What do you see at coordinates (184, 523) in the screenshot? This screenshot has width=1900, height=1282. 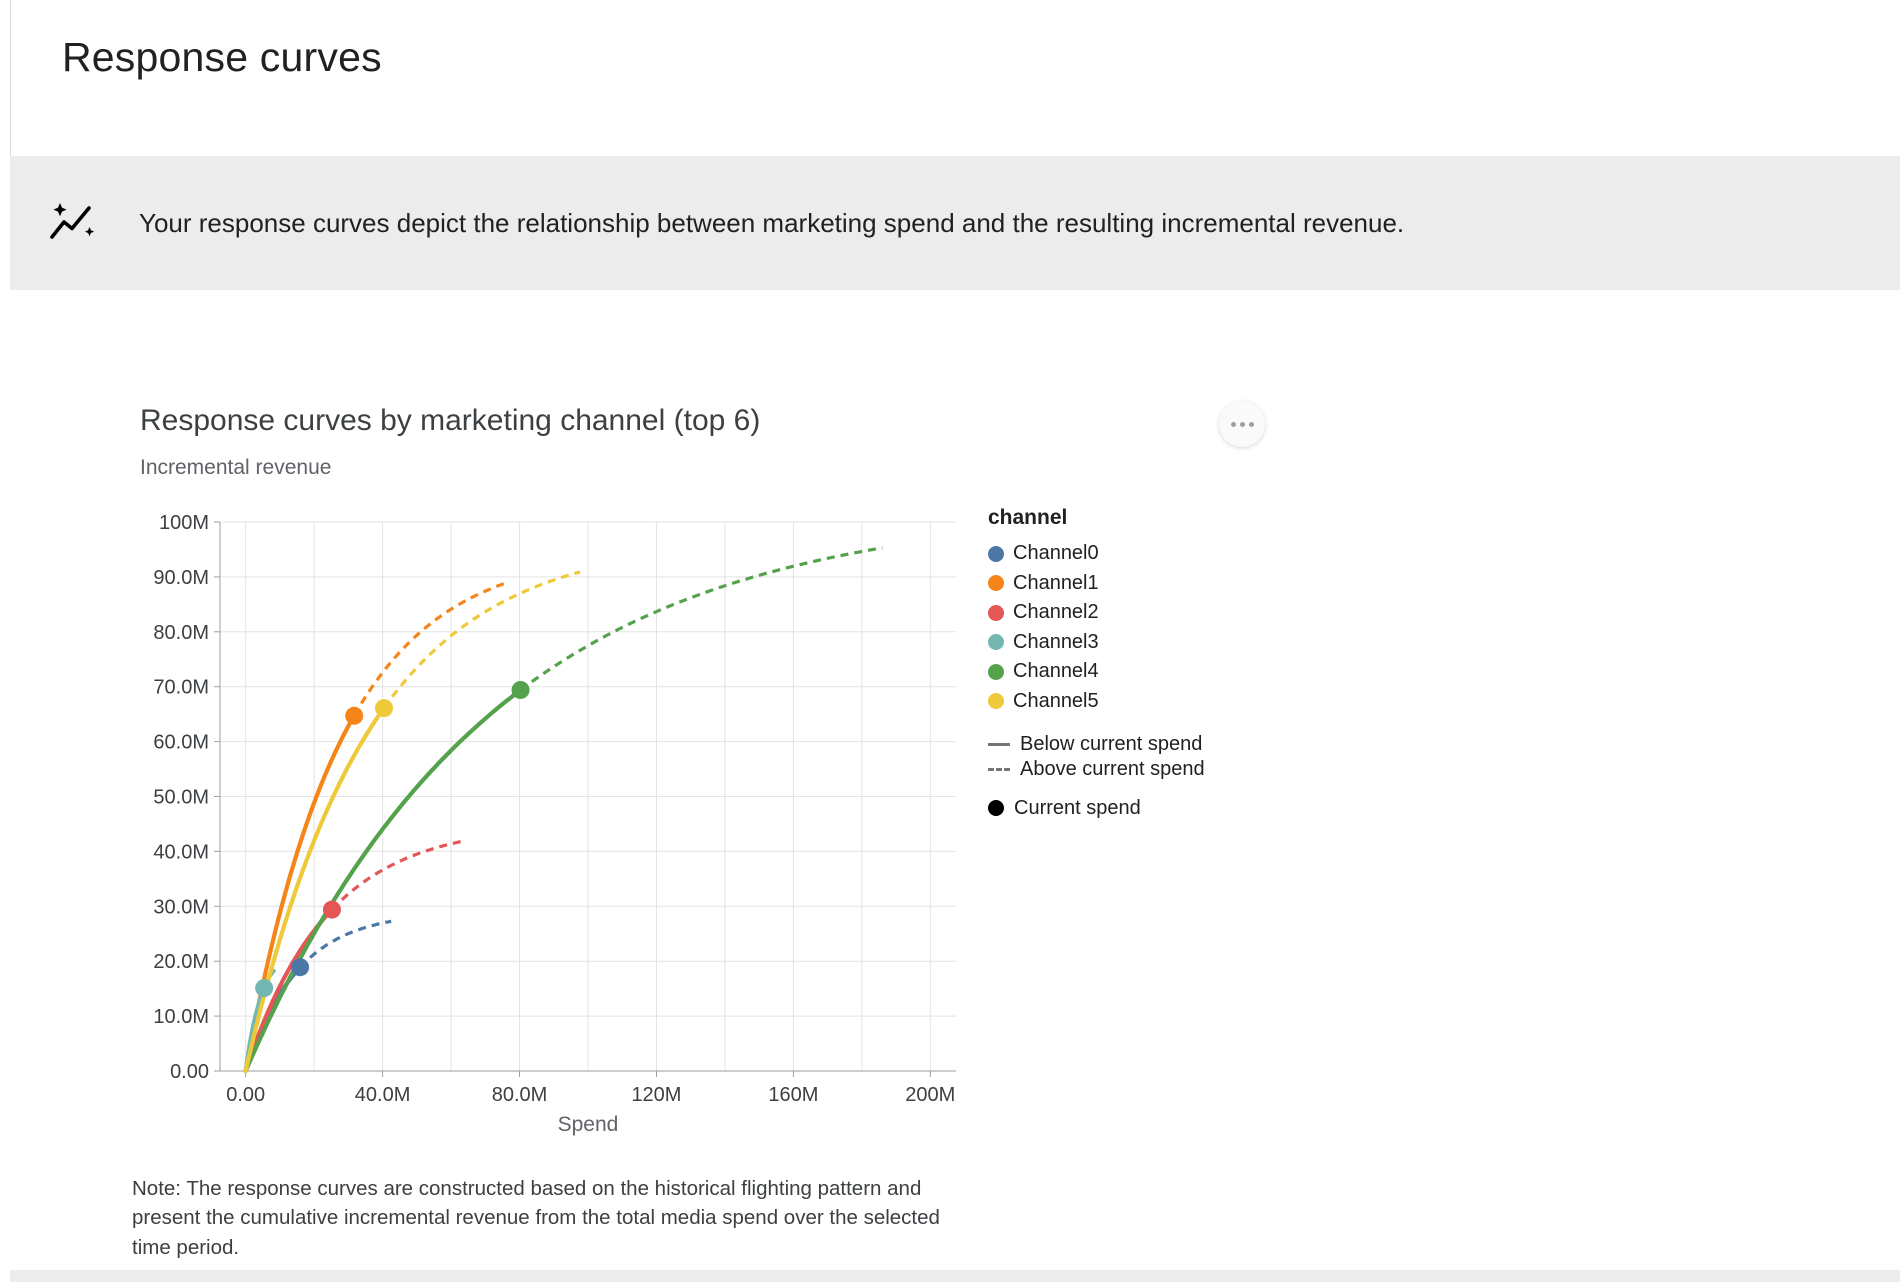 I see `y-tick-label: 100M` at bounding box center [184, 523].